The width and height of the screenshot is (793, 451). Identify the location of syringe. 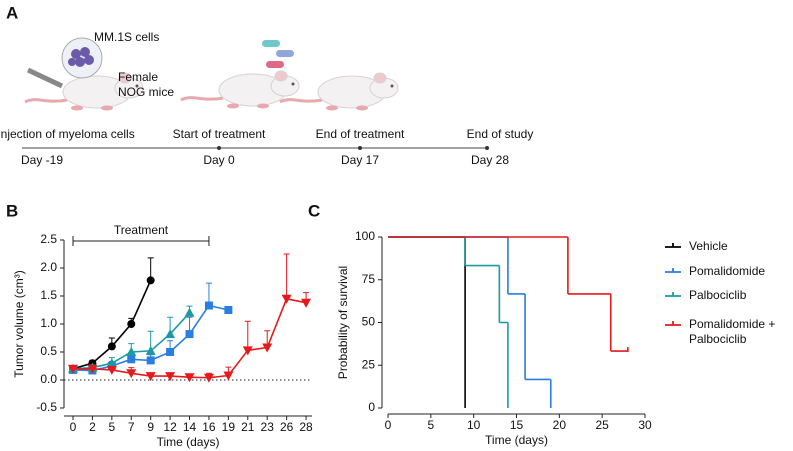
(45, 78).